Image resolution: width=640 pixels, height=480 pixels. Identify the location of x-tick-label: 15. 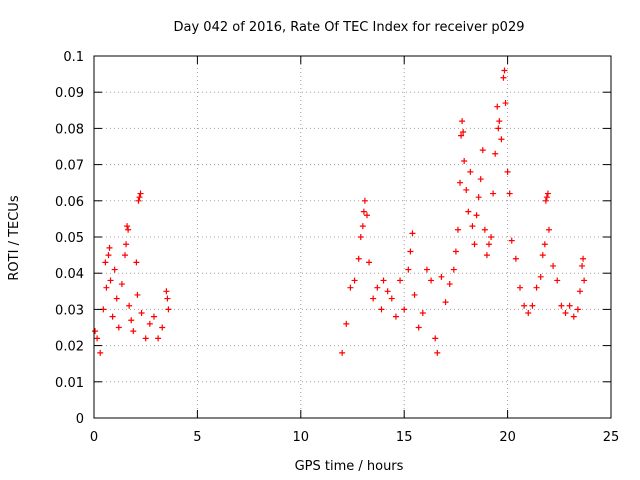
(404, 437).